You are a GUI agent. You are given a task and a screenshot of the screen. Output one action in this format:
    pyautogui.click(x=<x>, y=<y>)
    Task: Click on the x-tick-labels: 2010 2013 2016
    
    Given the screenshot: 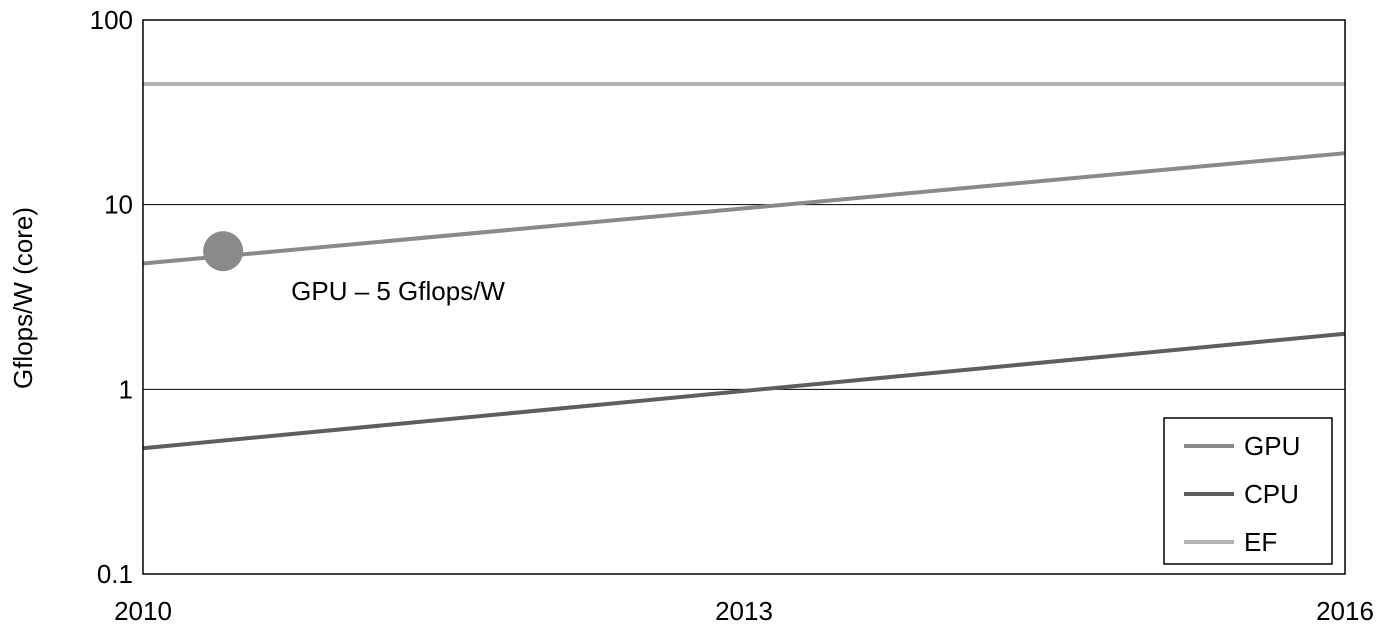 What is the action you would take?
    pyautogui.click(x=744, y=611)
    